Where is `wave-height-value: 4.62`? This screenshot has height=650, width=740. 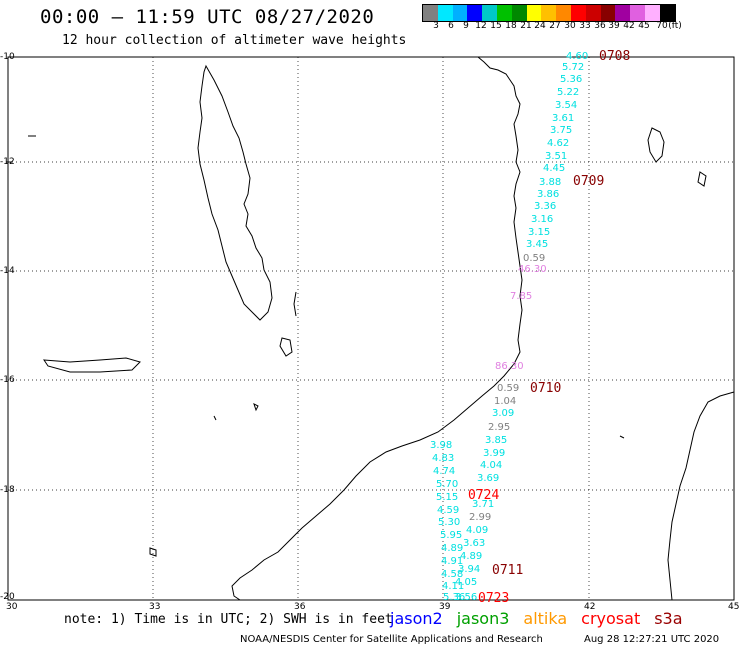 wave-height-value: 4.62 is located at coordinates (558, 143).